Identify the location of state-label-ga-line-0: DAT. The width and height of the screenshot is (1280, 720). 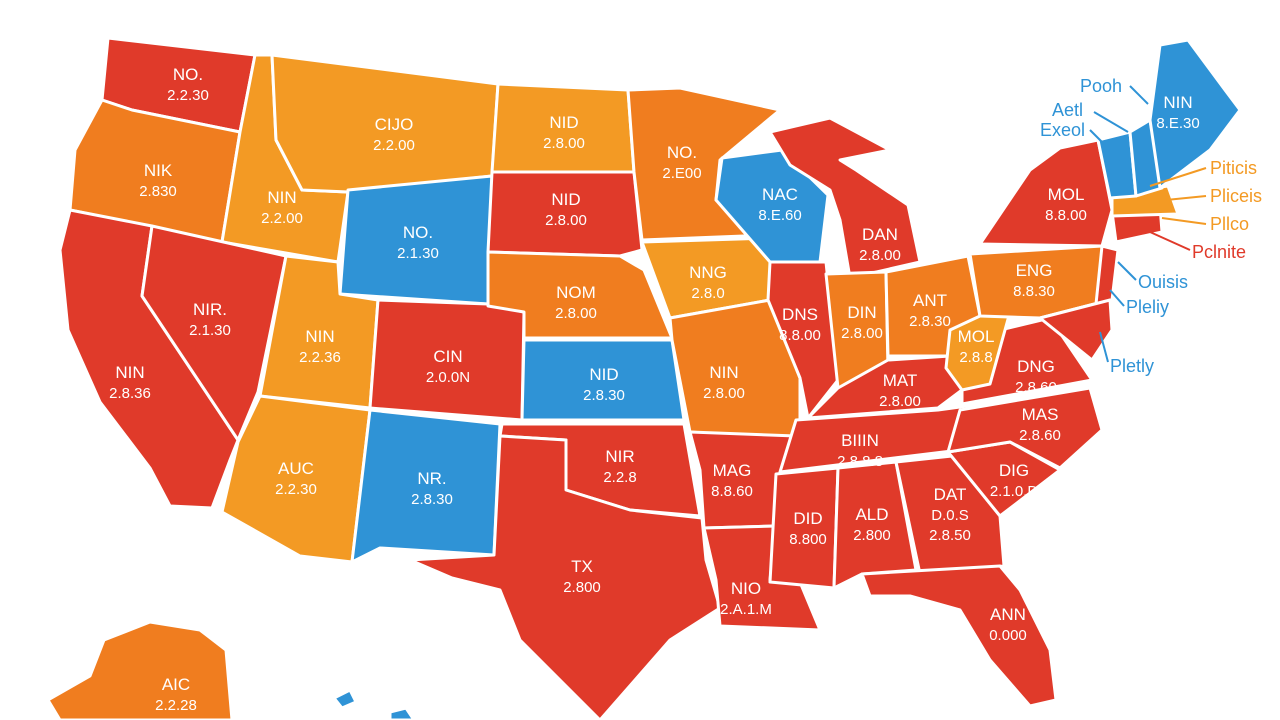
(950, 494).